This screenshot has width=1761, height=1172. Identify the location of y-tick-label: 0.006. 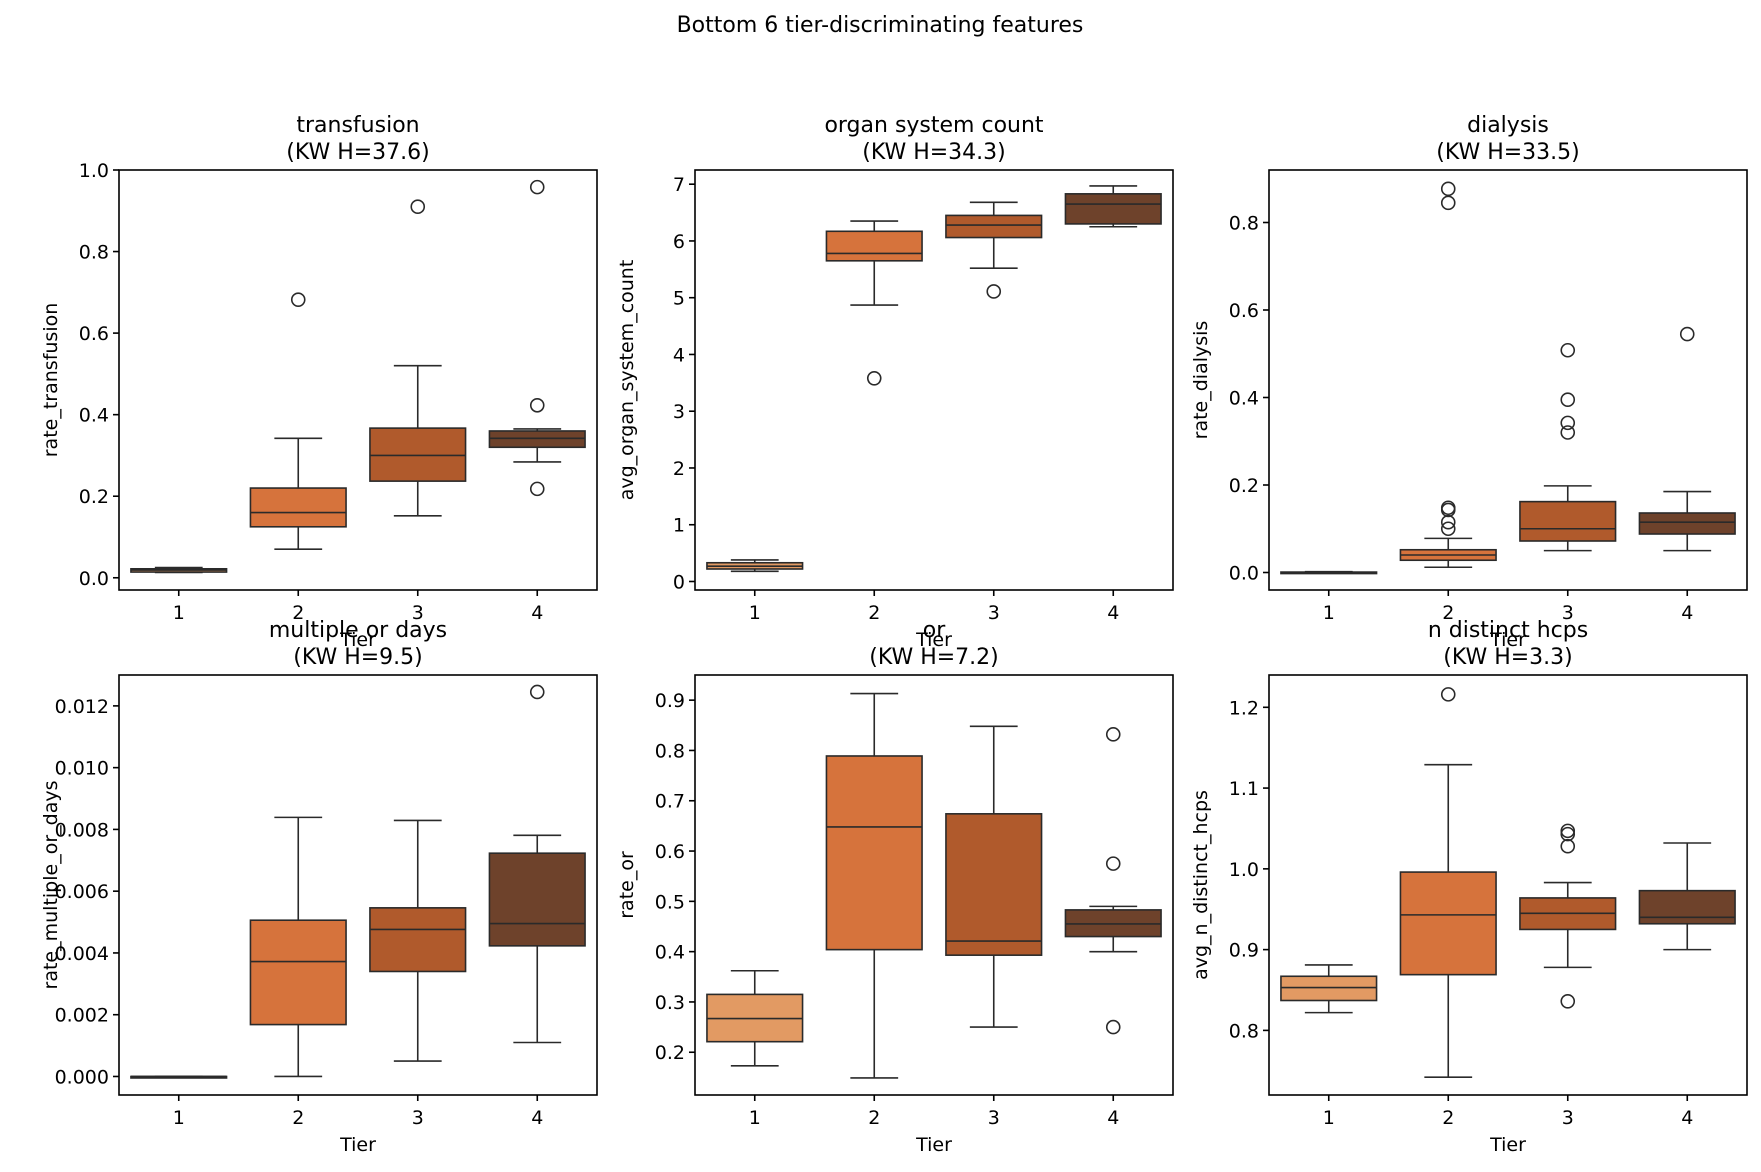
(82, 892).